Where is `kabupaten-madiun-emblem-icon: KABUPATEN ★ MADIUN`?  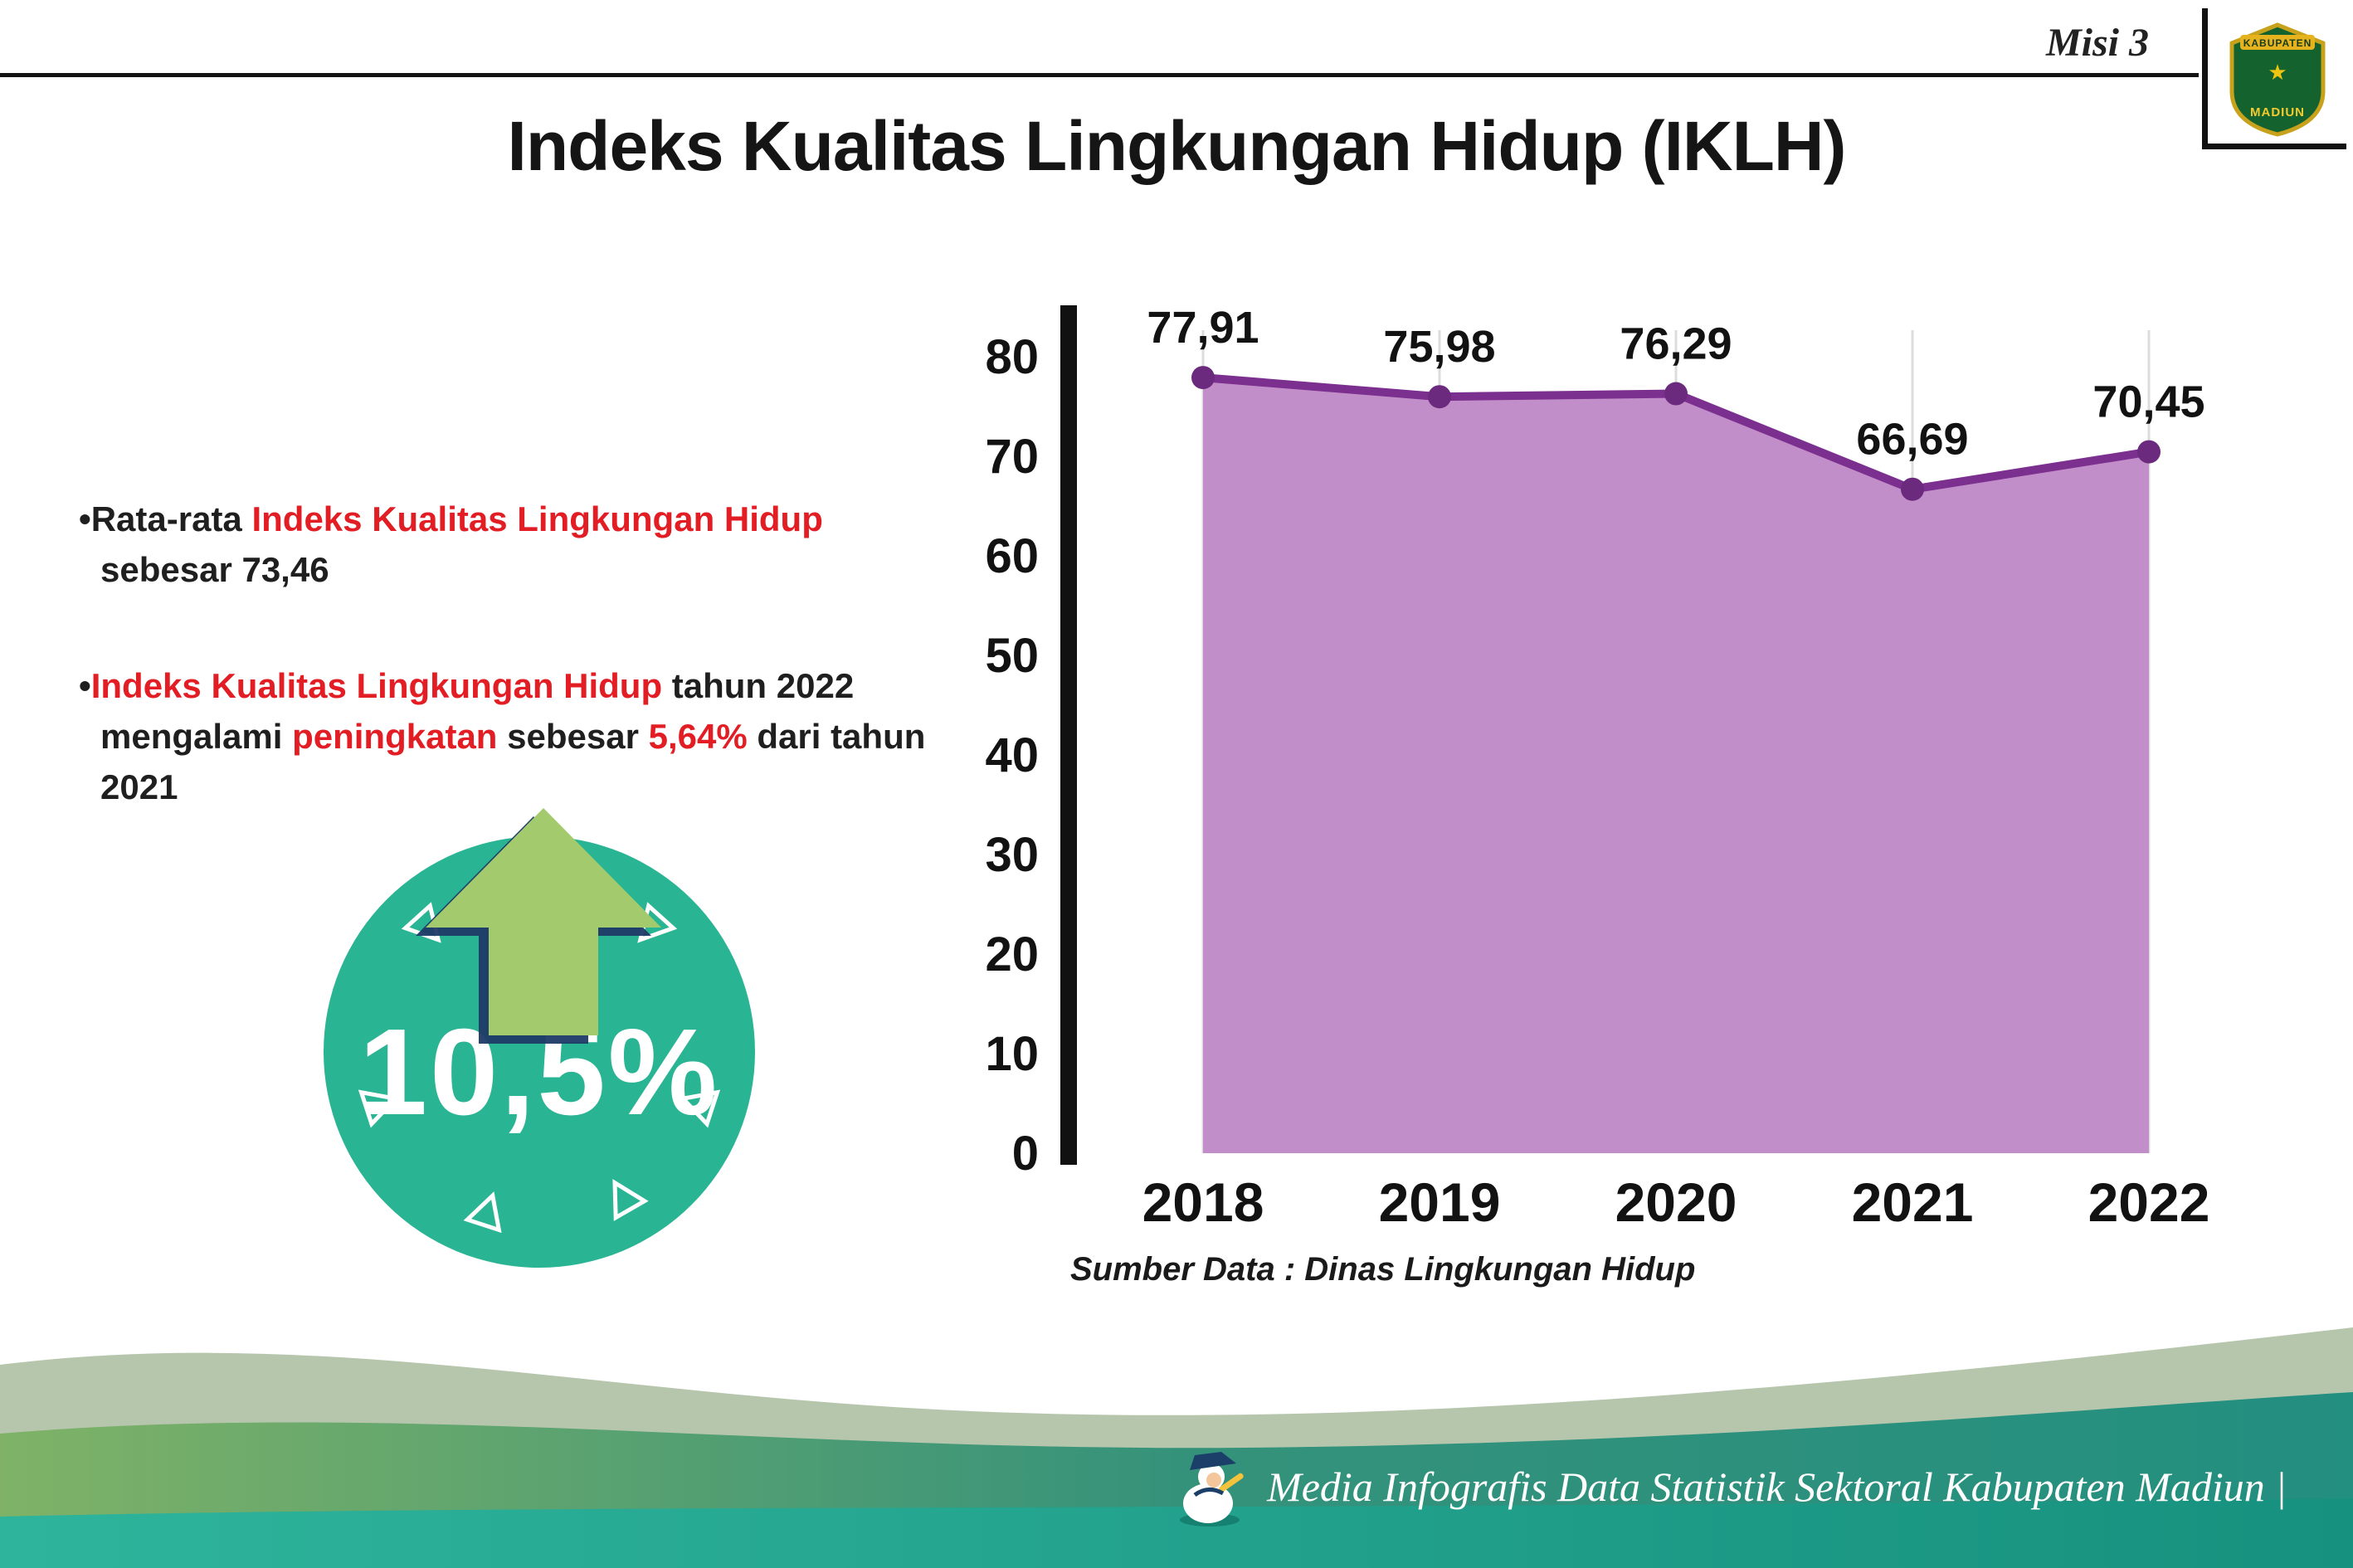 kabupaten-madiun-emblem-icon: KABUPATEN ★ MADIUN is located at coordinates (2277, 79).